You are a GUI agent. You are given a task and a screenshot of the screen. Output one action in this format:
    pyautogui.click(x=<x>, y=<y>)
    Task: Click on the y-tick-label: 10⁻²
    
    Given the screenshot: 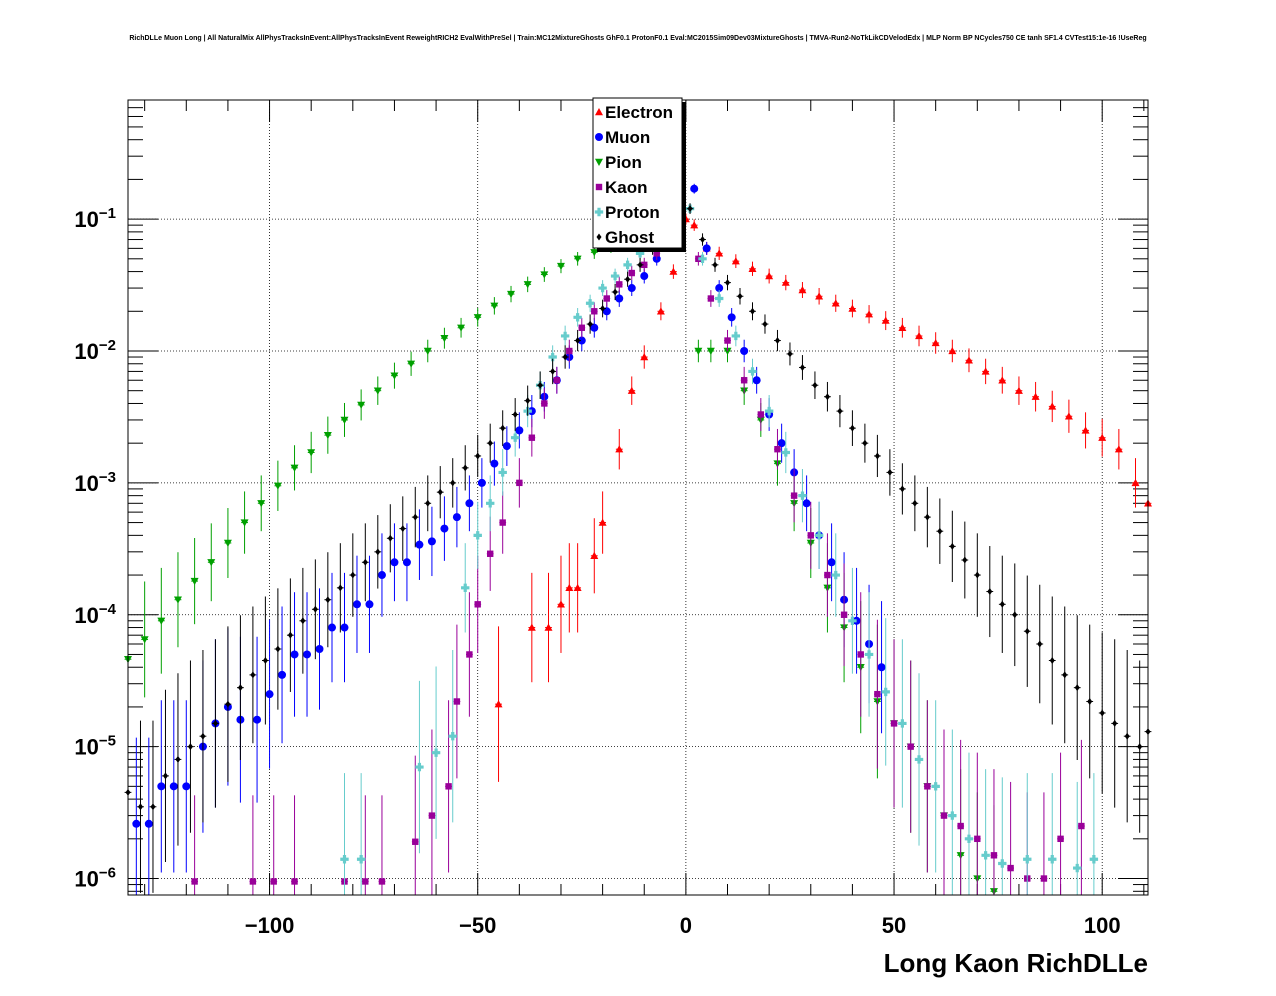 What is the action you would take?
    pyautogui.click(x=95, y=350)
    